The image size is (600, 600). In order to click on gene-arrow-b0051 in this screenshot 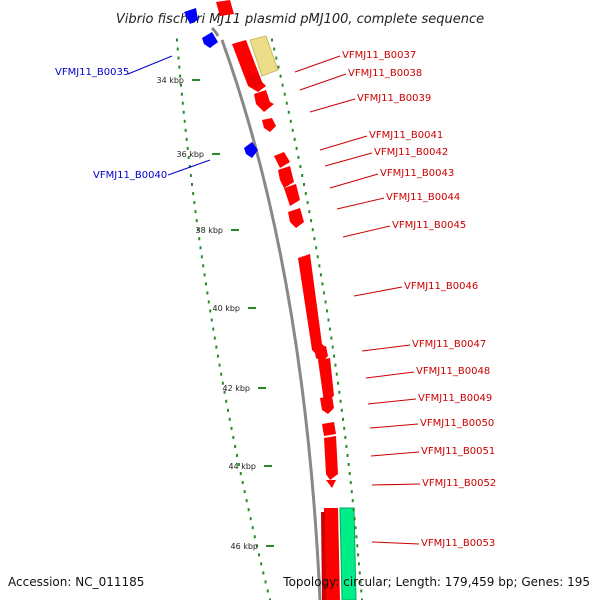, I will do `click(331, 458)`.